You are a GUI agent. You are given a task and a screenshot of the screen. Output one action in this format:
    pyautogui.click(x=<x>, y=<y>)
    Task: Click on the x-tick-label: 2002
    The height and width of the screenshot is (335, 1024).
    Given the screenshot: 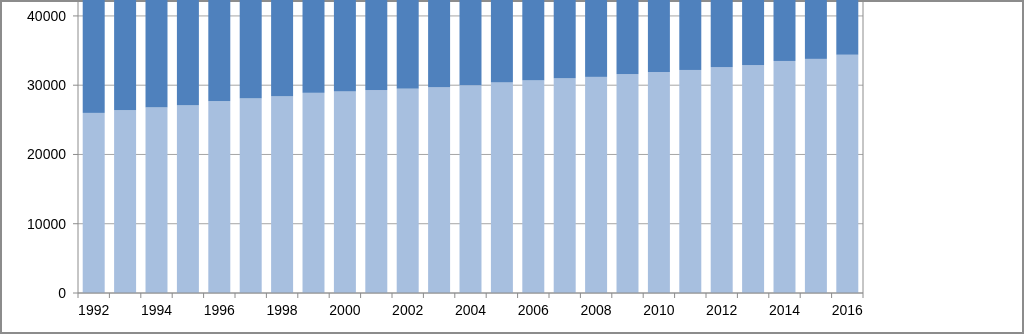 What is the action you would take?
    pyautogui.click(x=408, y=310)
    